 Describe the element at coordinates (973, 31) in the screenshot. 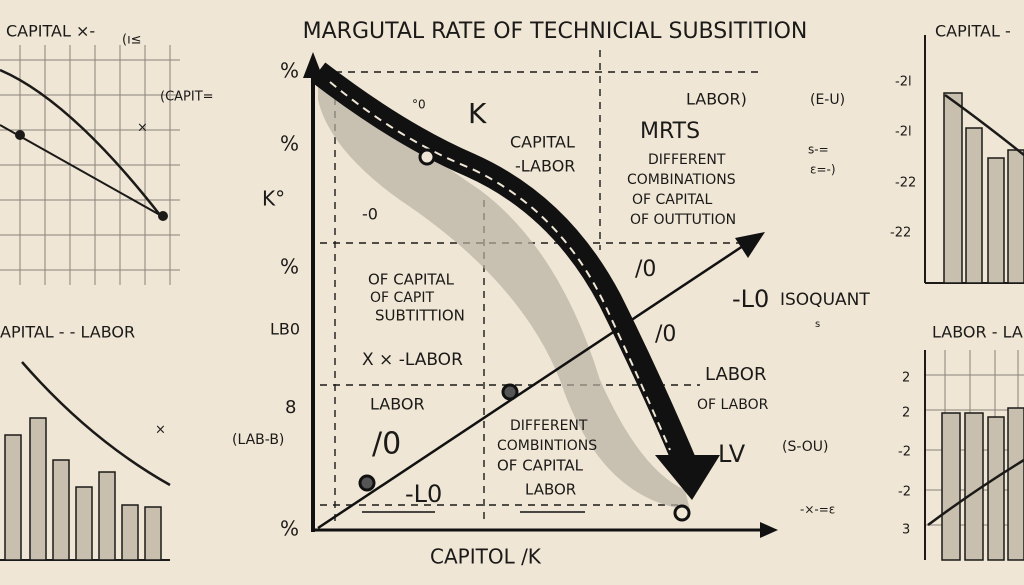

I see `panel-title: CAPITAL -` at that location.